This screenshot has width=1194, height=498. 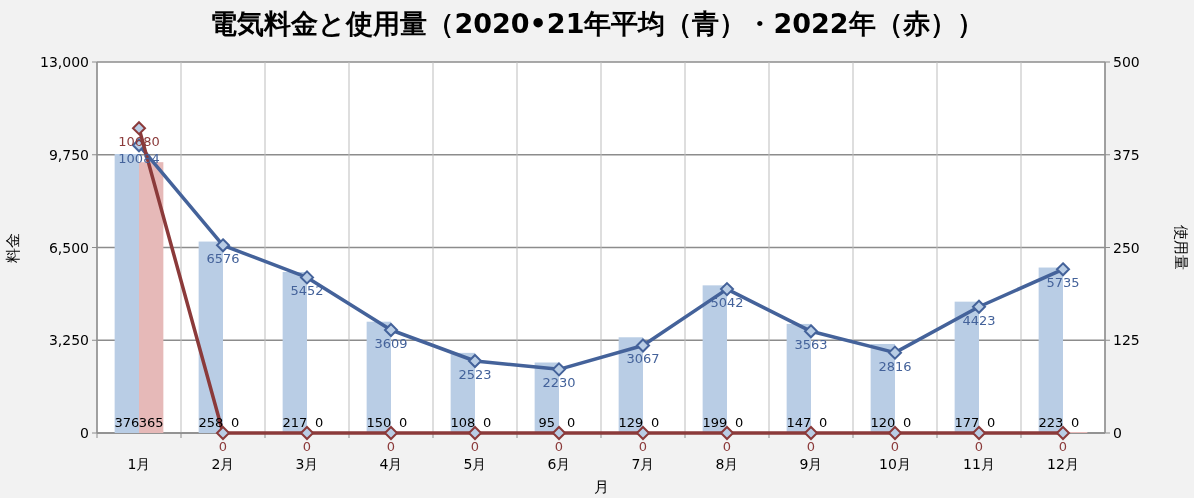 I want to click on x-tick-label: 2月, so click(x=223, y=464).